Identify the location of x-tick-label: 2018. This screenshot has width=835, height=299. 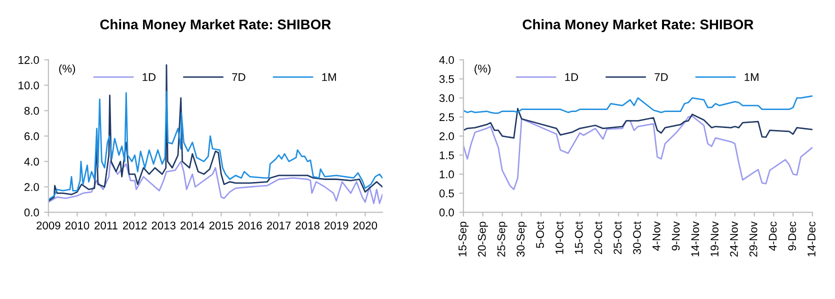
(308, 226).